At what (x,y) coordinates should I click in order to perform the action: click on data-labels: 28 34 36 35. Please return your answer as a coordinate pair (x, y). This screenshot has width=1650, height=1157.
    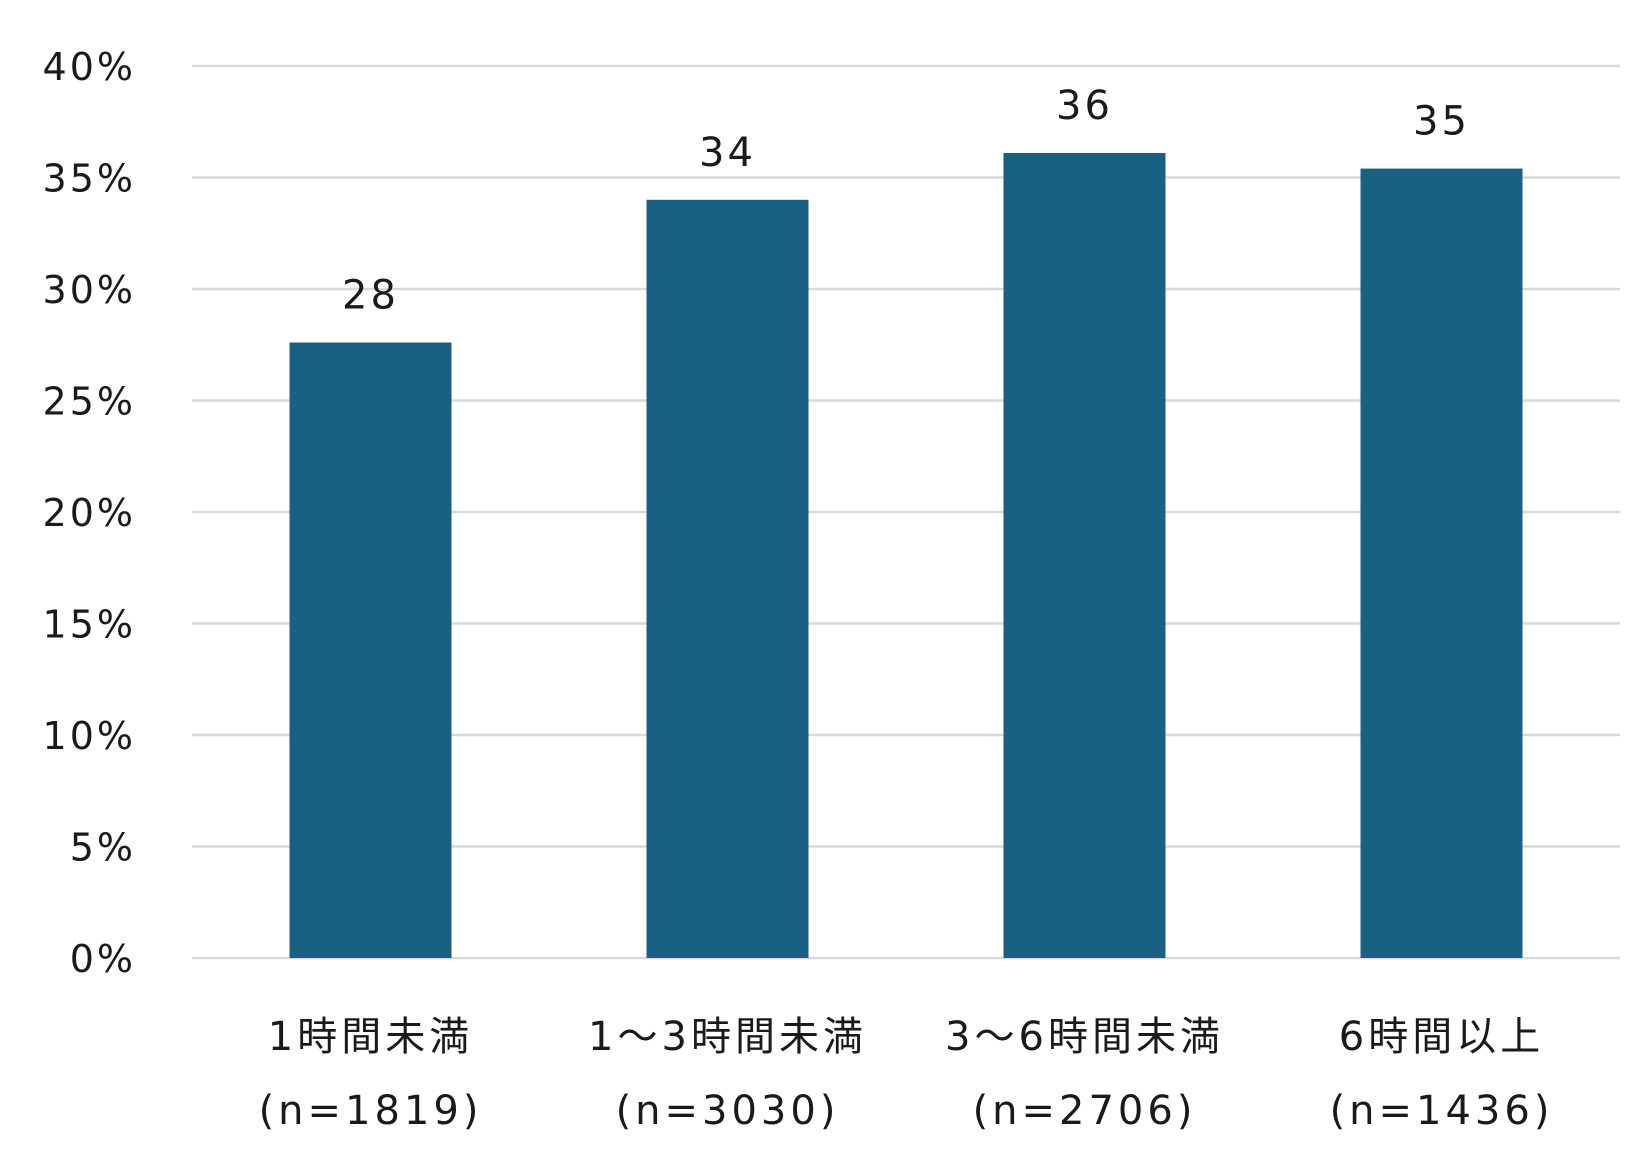
    Looking at the image, I should click on (906, 201).